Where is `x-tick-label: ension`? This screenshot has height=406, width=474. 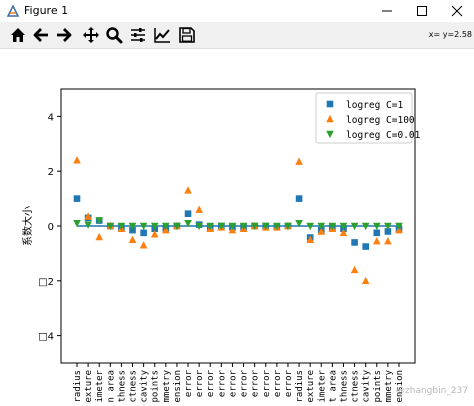 x-tick-label: ension is located at coordinates (178, 386).